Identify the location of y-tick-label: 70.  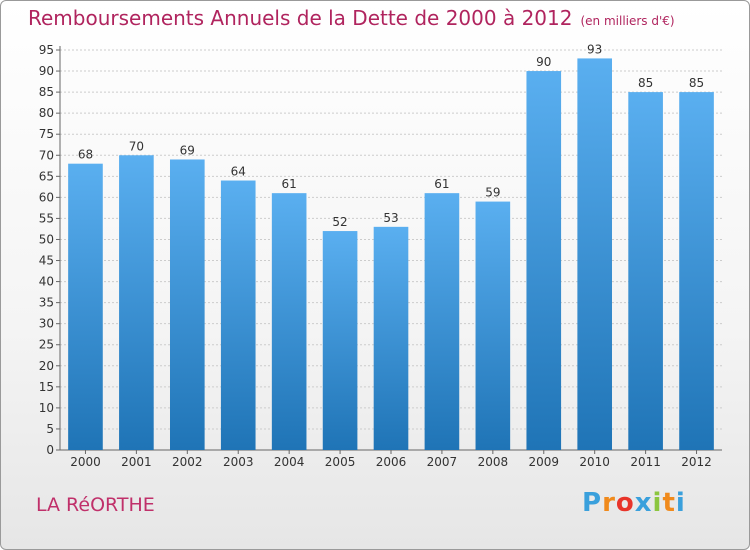
(46, 155).